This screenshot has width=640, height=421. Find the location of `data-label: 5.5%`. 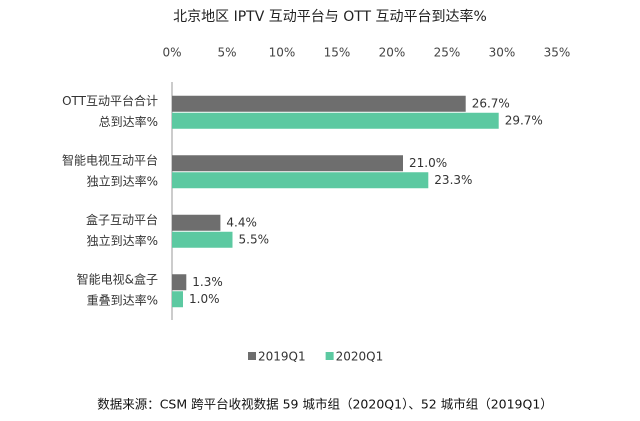

data-label: 5.5% is located at coordinates (254, 239).